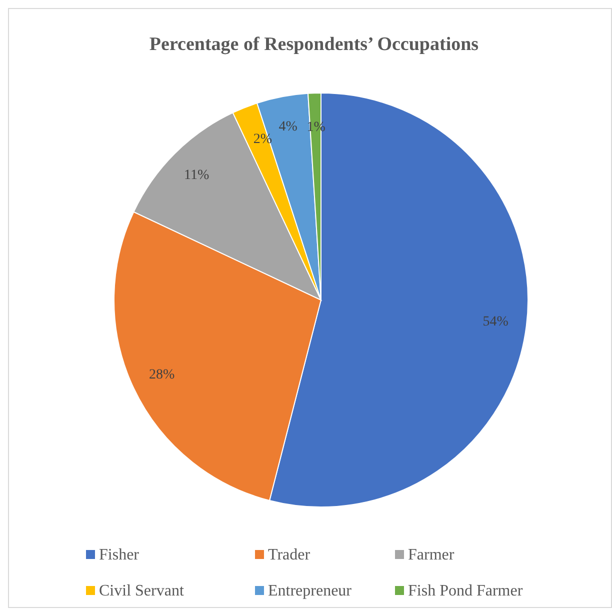  What do you see at coordinates (161, 374) in the screenshot?
I see `data-label: 28%` at bounding box center [161, 374].